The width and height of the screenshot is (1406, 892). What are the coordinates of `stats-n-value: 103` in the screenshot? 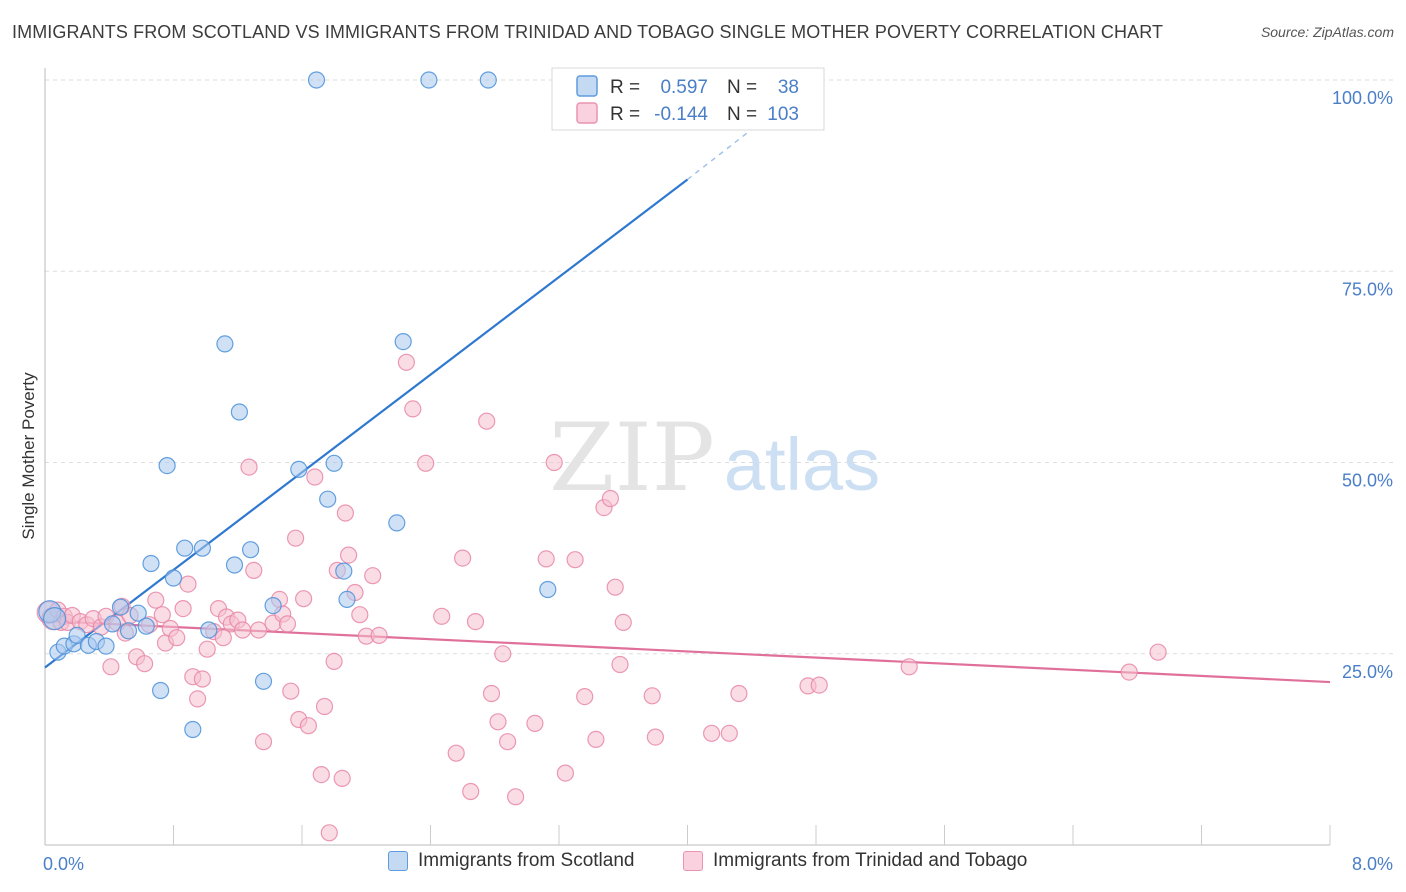 It's located at (783, 114).